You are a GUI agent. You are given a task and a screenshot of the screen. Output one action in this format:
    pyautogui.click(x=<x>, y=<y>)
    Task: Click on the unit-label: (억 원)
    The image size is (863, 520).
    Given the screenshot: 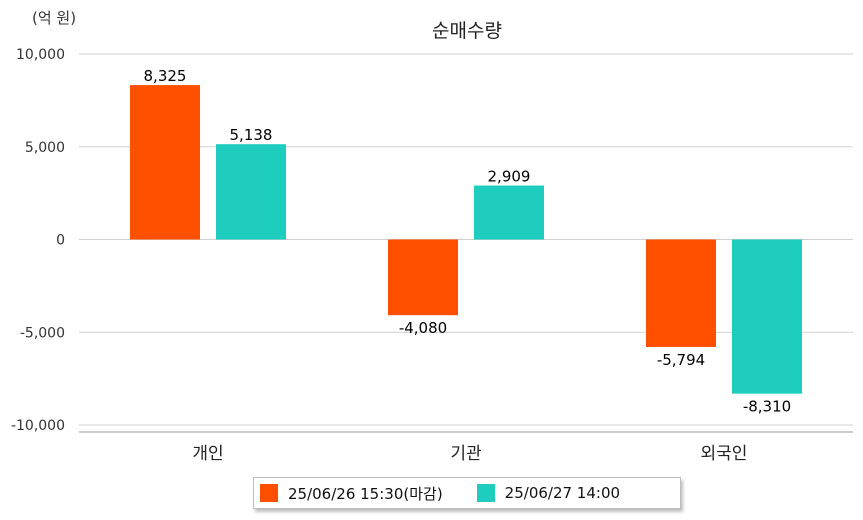 What is the action you would take?
    pyautogui.click(x=54, y=18)
    